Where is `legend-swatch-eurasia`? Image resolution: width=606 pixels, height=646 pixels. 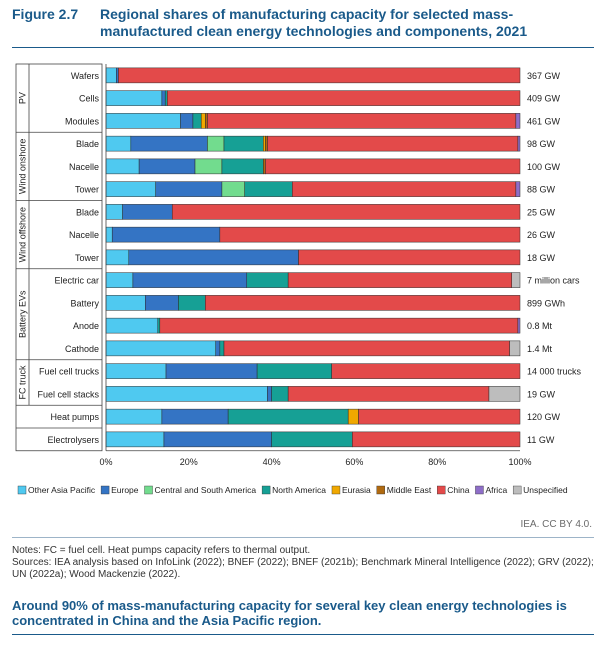 legend-swatch-eurasia is located at coordinates (336, 490).